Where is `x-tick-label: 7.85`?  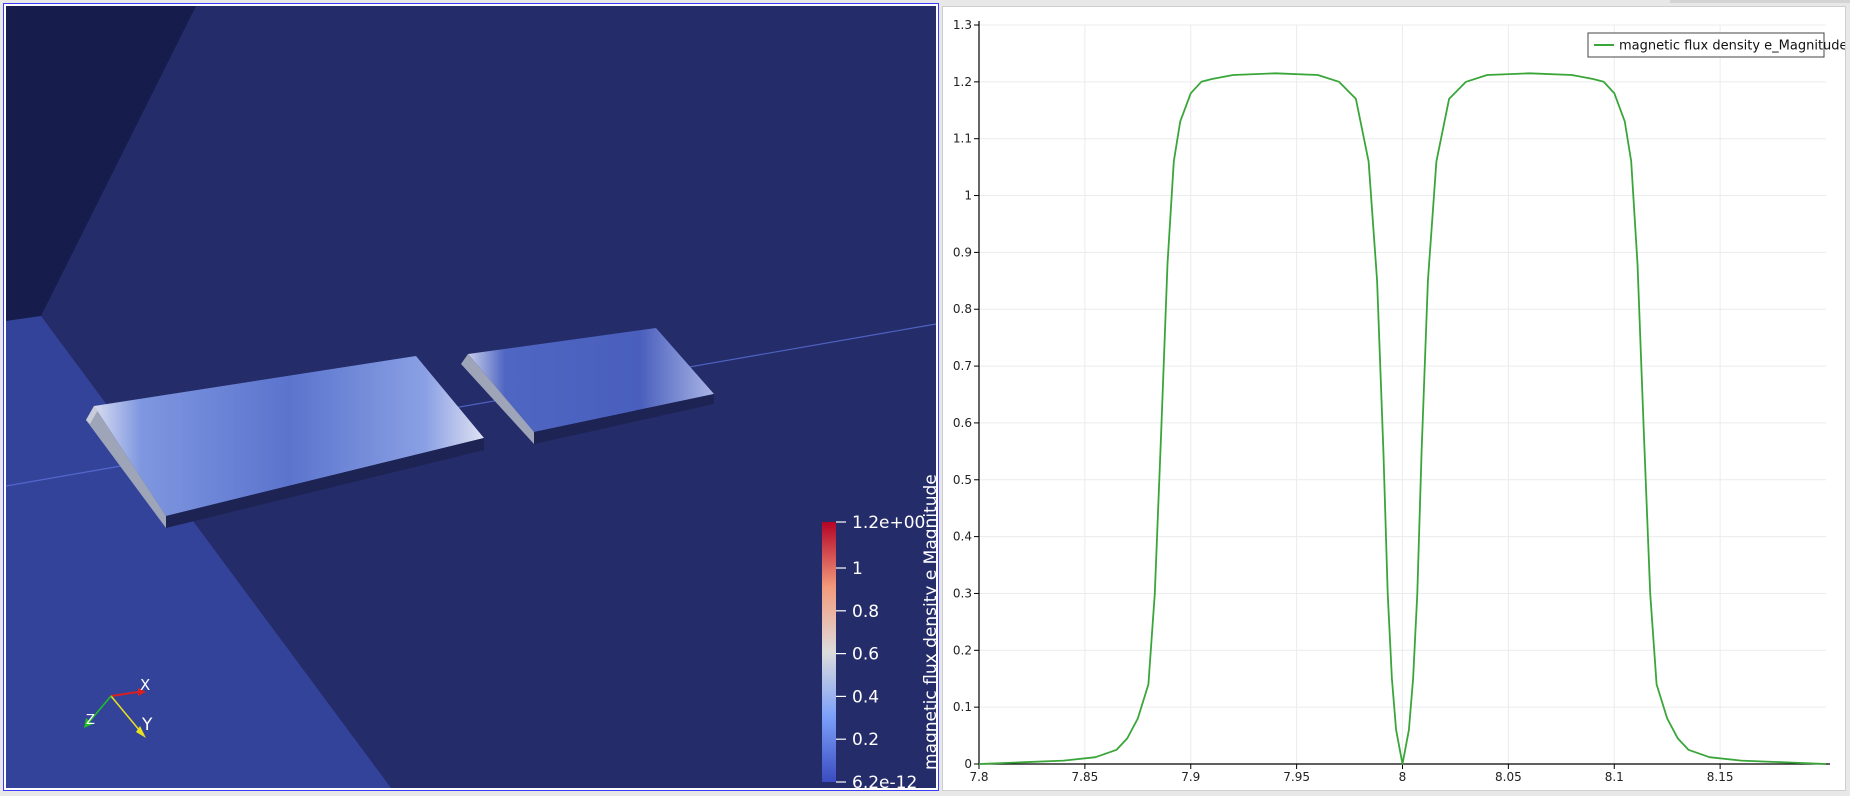
x-tick-label: 7.85 is located at coordinates (1085, 777).